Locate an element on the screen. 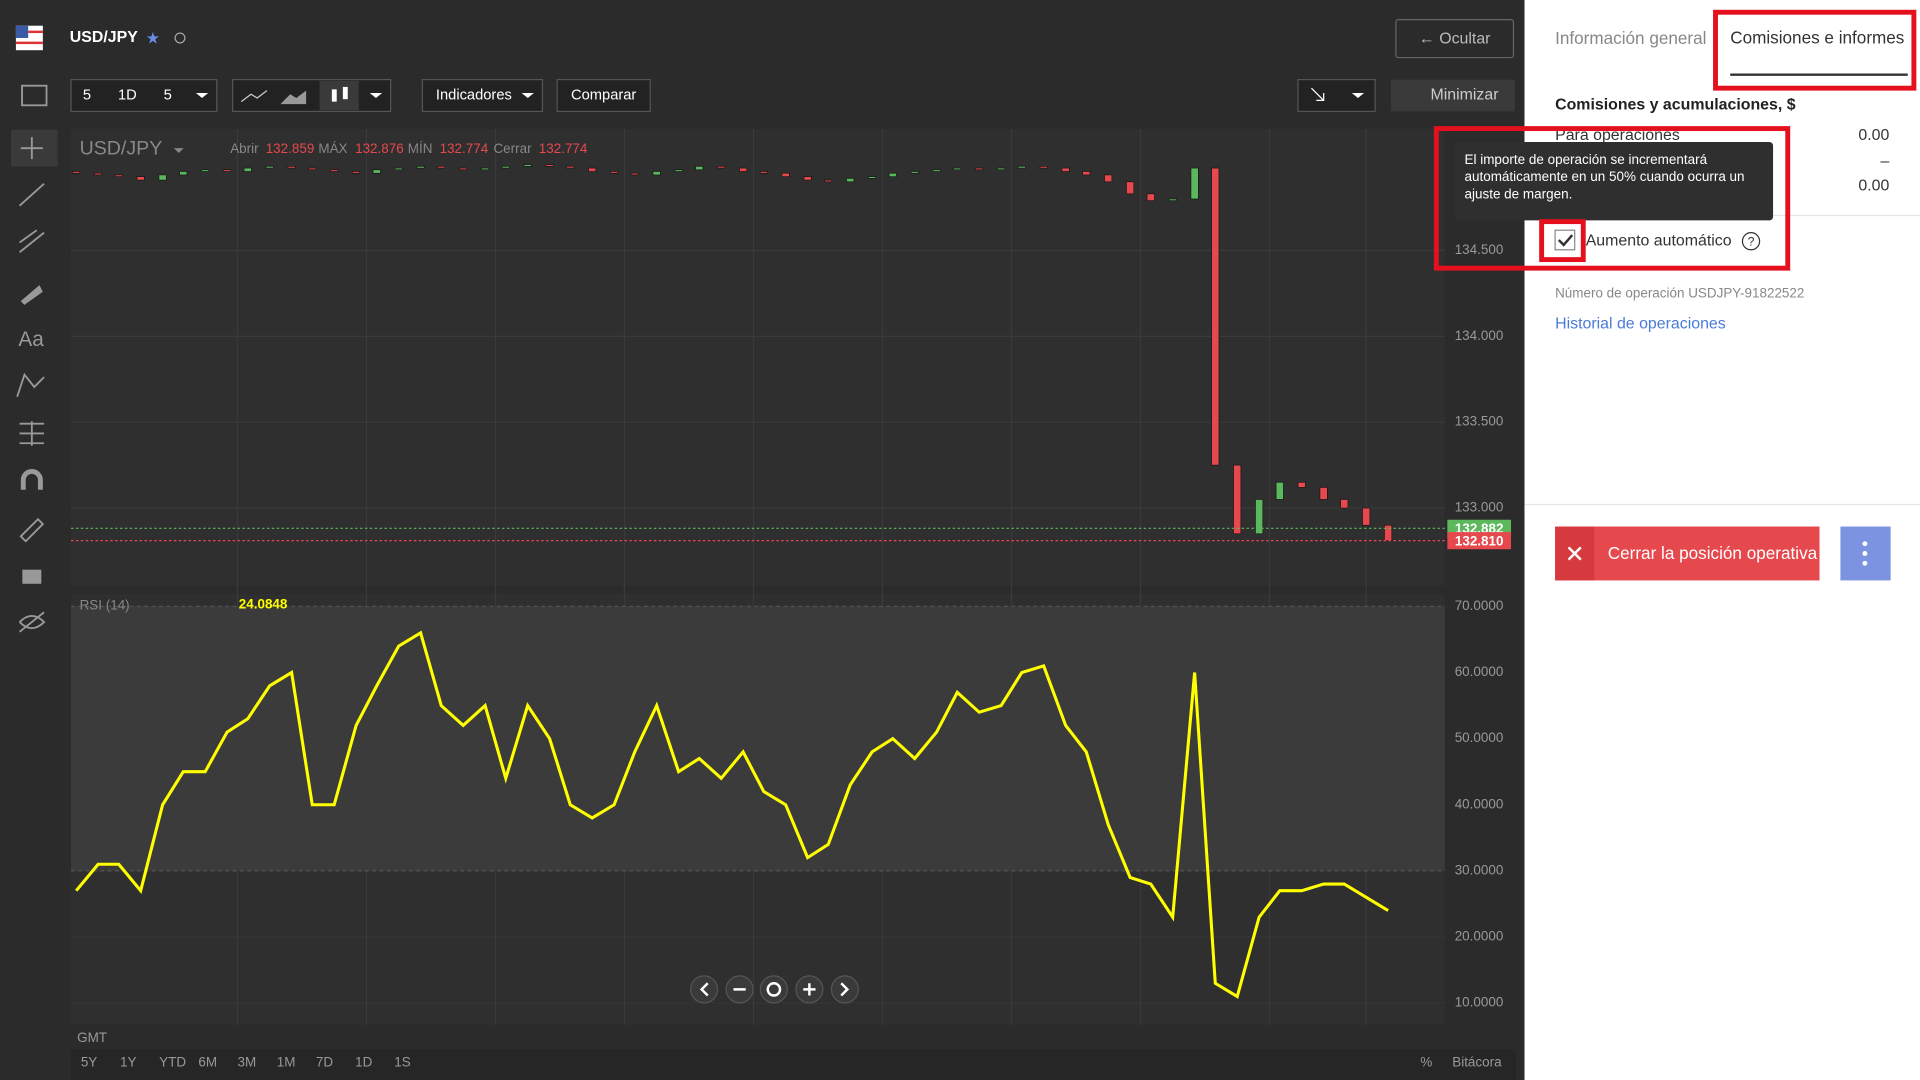 The width and height of the screenshot is (1920, 1080). zoom-glyphs is located at coordinates (774, 989).